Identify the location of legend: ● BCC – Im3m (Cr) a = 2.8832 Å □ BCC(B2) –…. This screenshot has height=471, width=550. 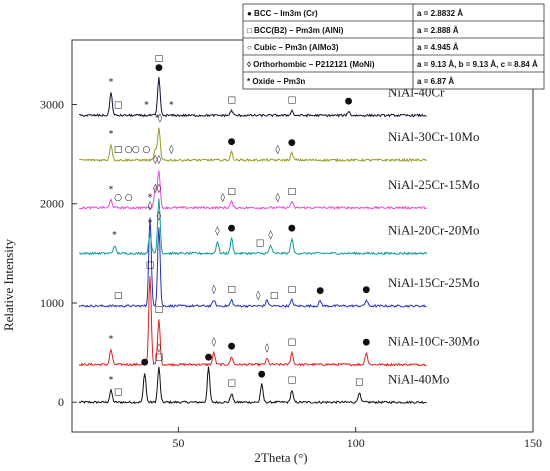
(393, 46).